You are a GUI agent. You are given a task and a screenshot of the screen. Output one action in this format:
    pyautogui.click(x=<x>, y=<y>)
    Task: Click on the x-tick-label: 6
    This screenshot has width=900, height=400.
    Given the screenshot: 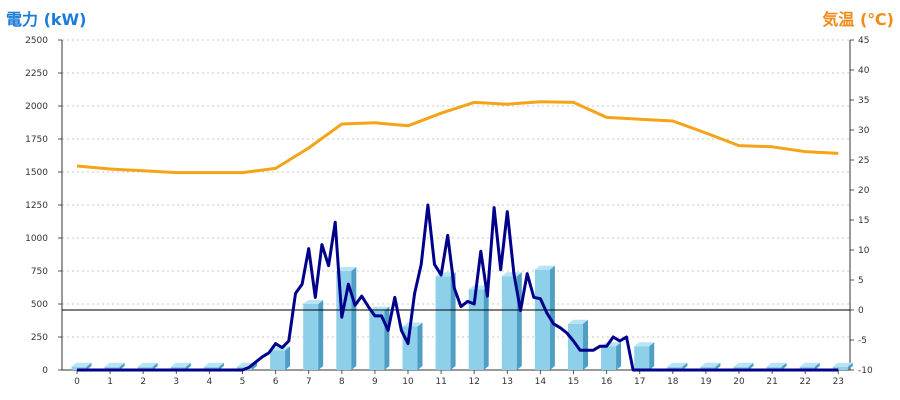 What is the action you would take?
    pyautogui.click(x=276, y=382)
    